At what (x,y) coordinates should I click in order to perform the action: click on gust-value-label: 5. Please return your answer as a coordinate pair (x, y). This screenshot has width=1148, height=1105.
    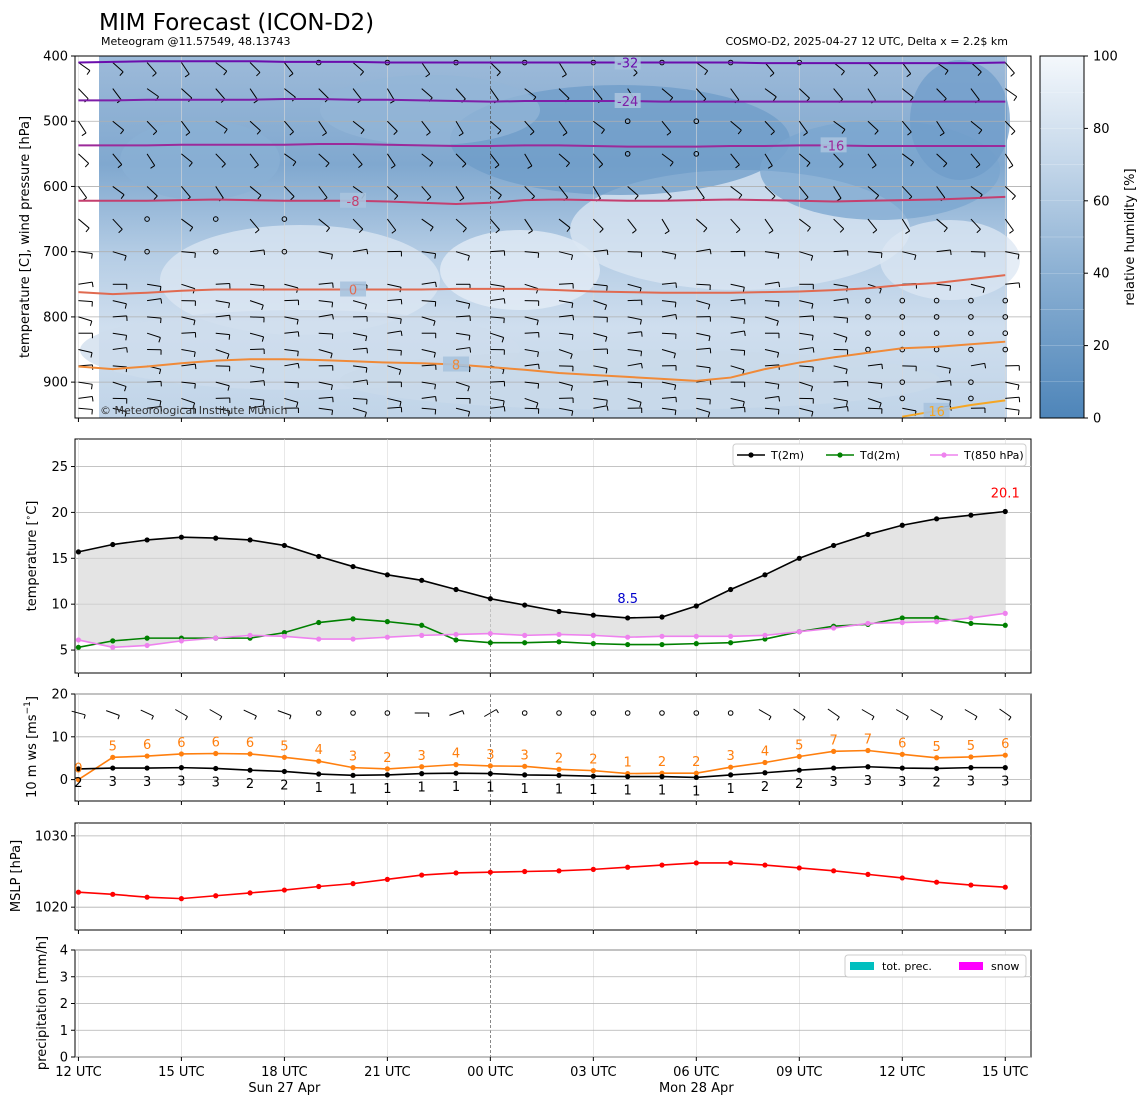
    Looking at the image, I should click on (284, 746).